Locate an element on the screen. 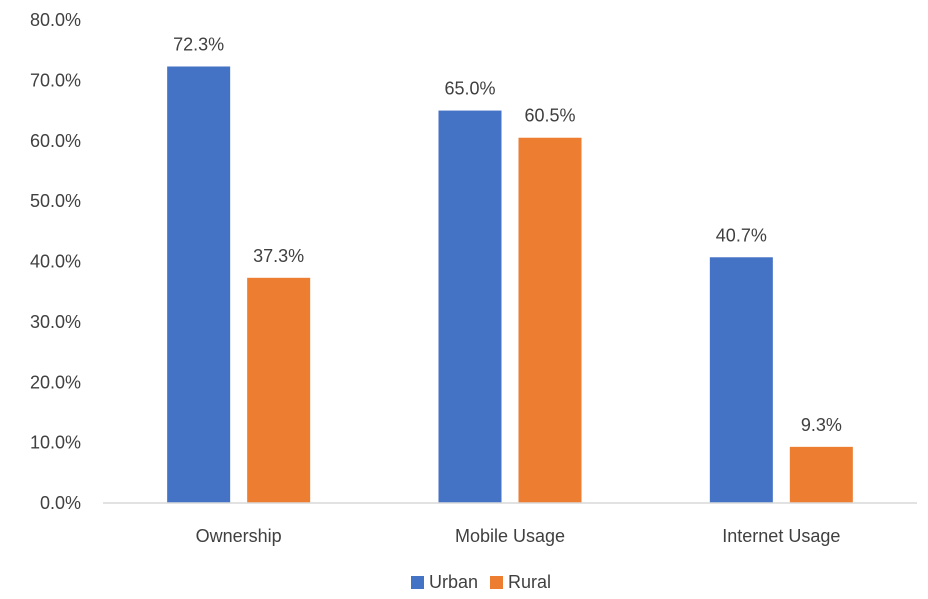  x-tick-label: Mobile Usage is located at coordinates (510, 536).